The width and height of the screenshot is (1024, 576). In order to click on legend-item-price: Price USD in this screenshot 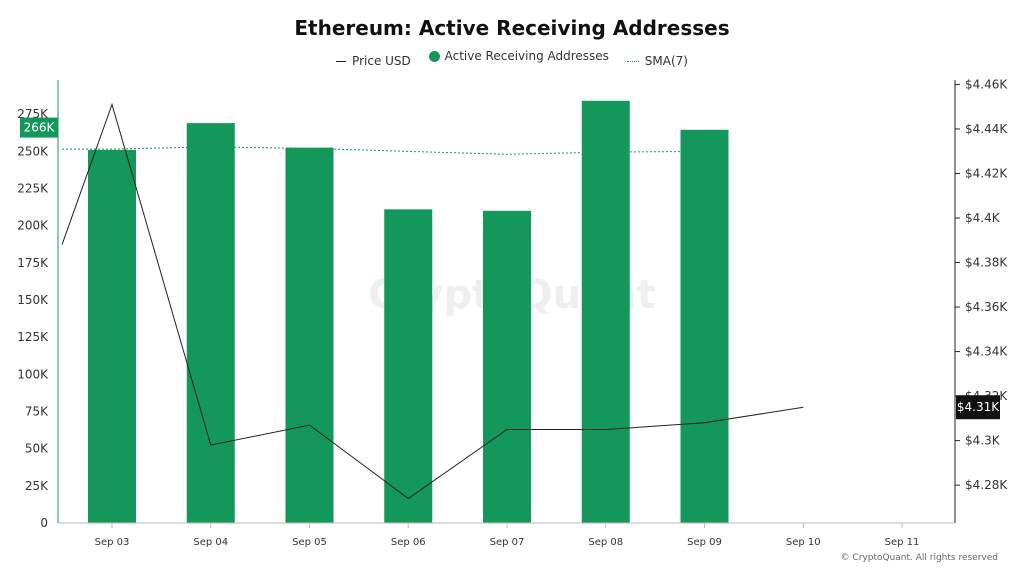, I will do `click(373, 61)`.